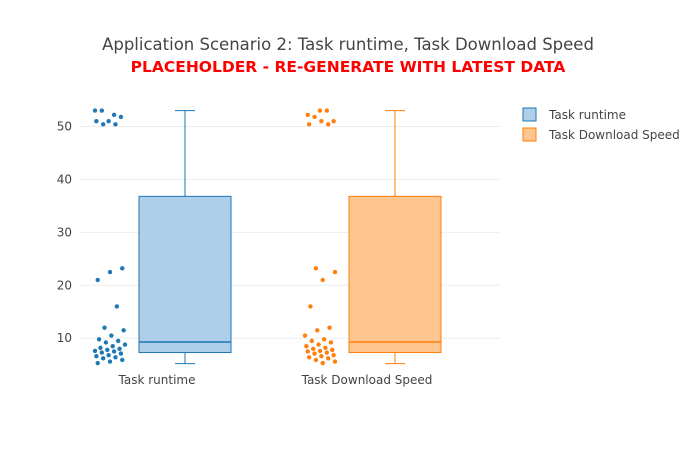 Image resolution: width=700 pixels, height=450 pixels. What do you see at coordinates (64, 179) in the screenshot?
I see `y-tick-label: 40` at bounding box center [64, 179].